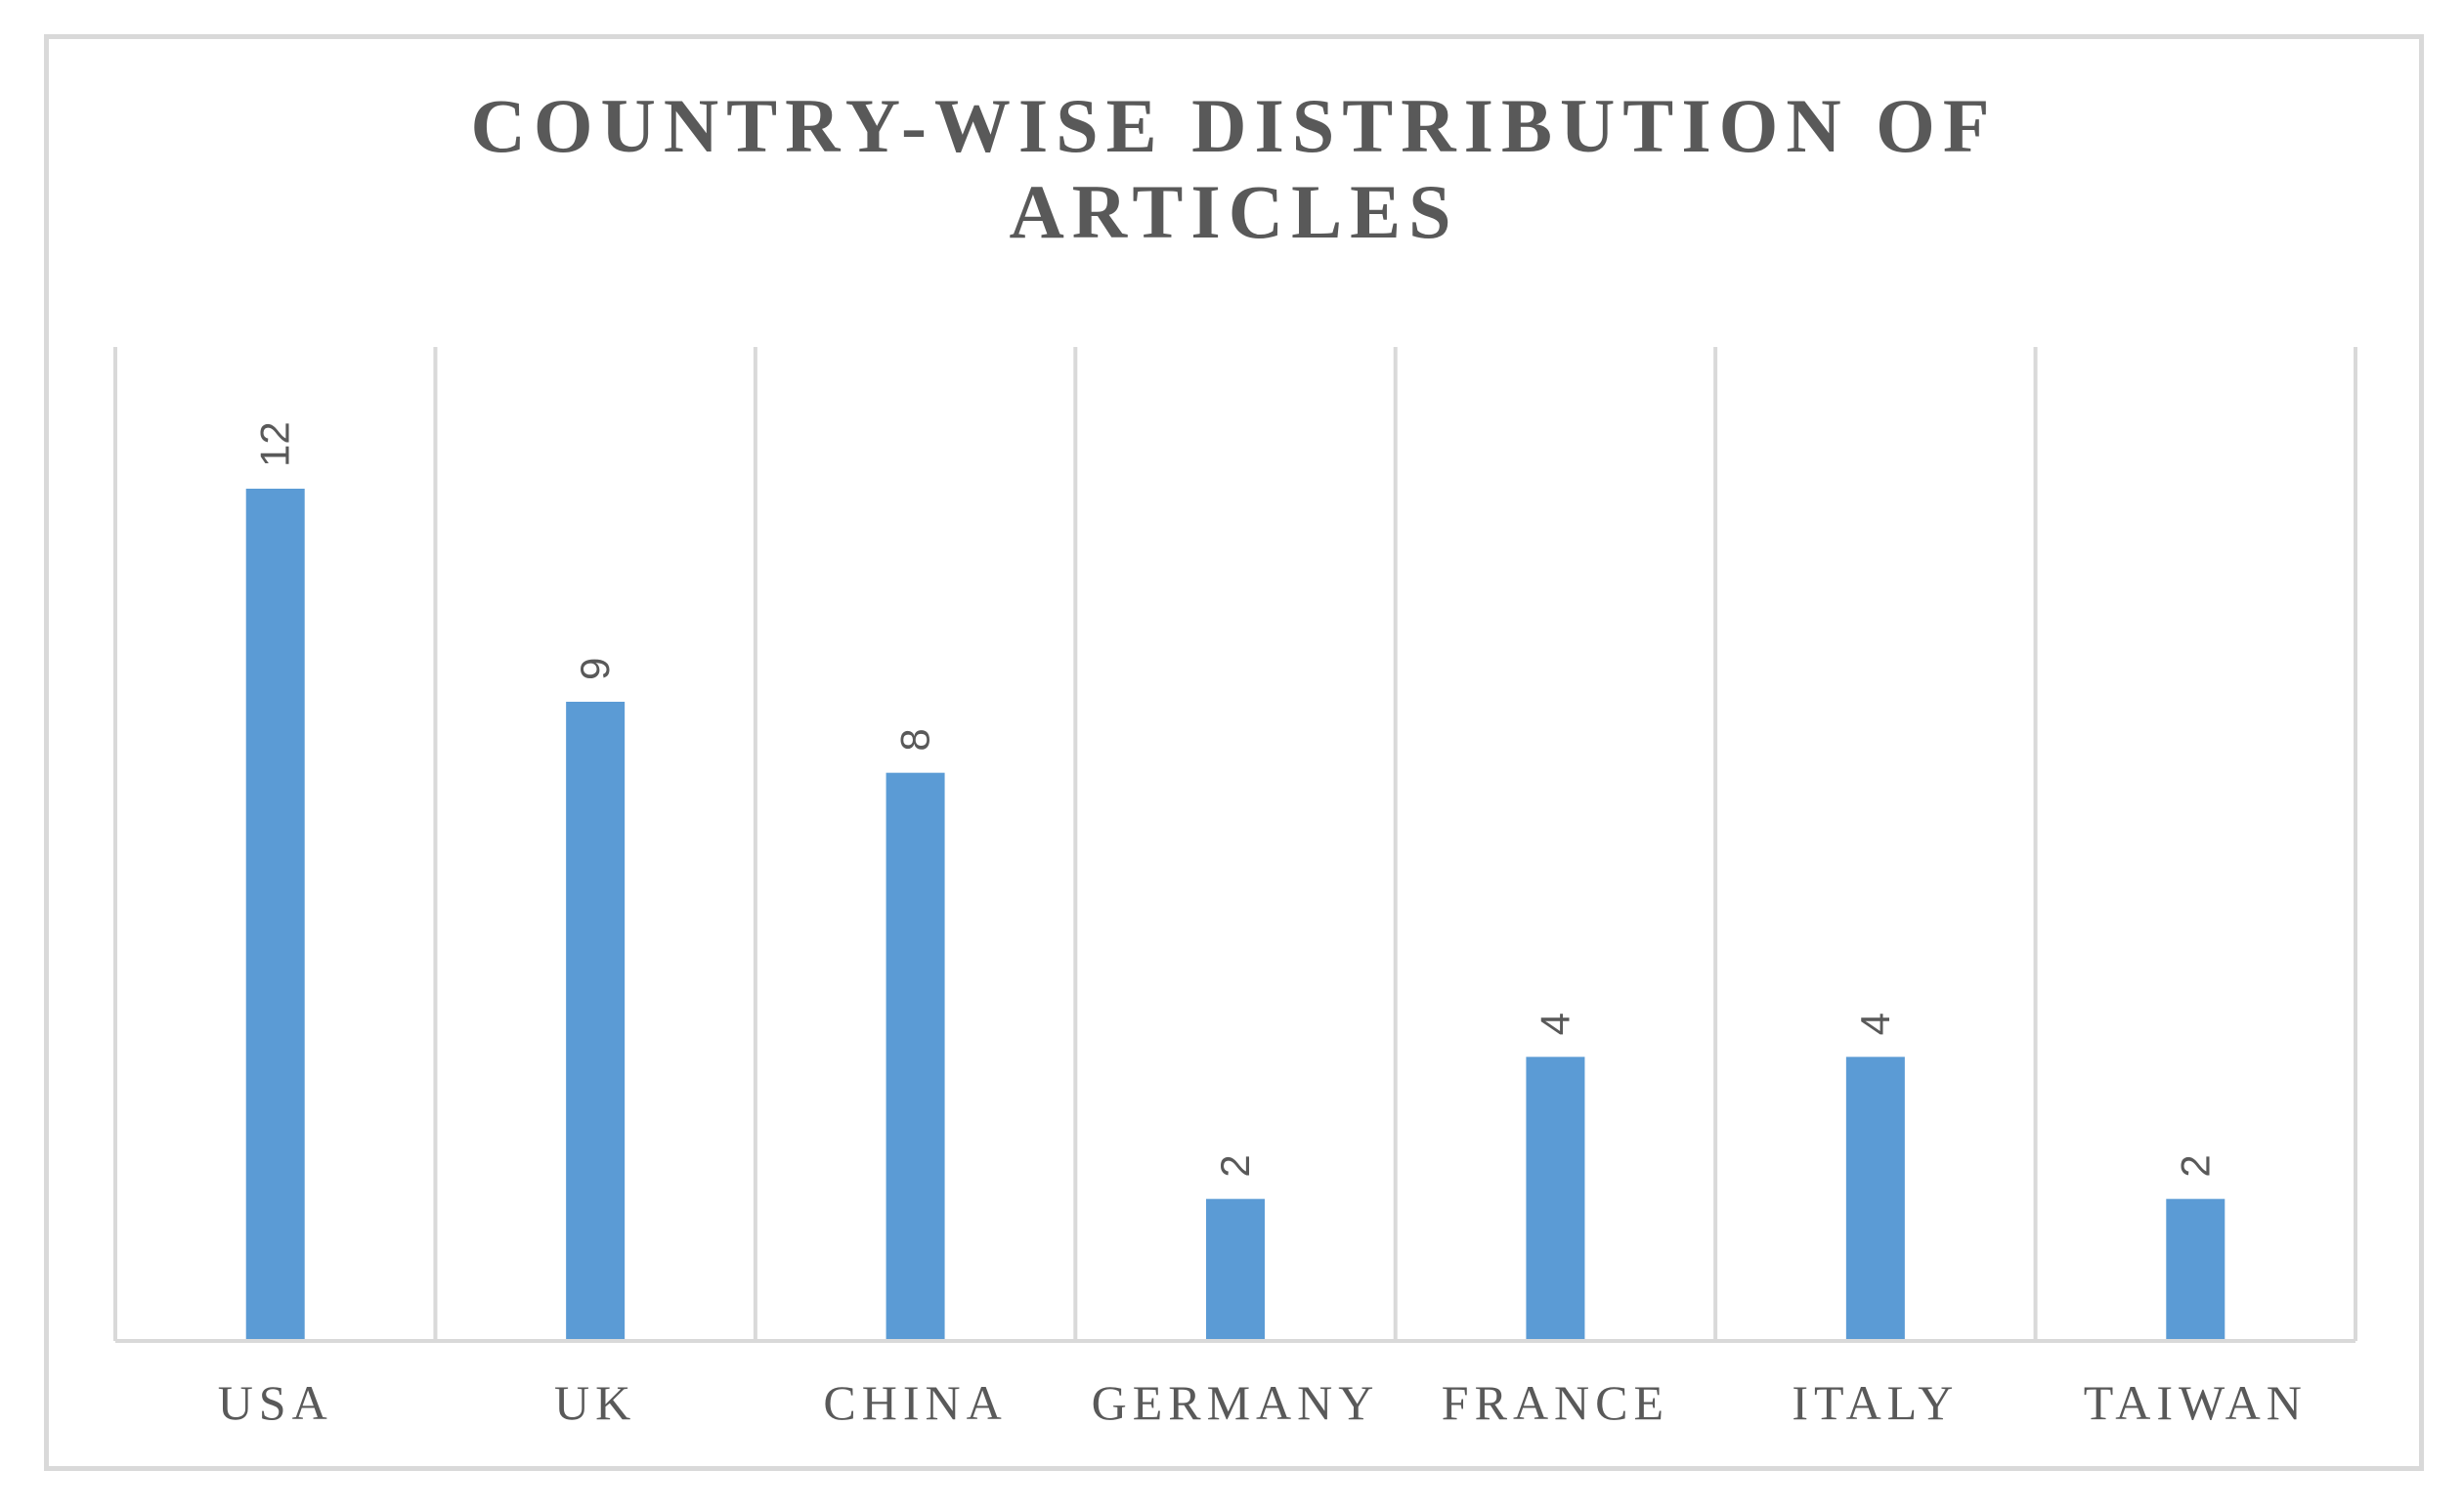 The width and height of the screenshot is (2463, 1512). What do you see at coordinates (275, 444) in the screenshot?
I see `data-label-usa: 12` at bounding box center [275, 444].